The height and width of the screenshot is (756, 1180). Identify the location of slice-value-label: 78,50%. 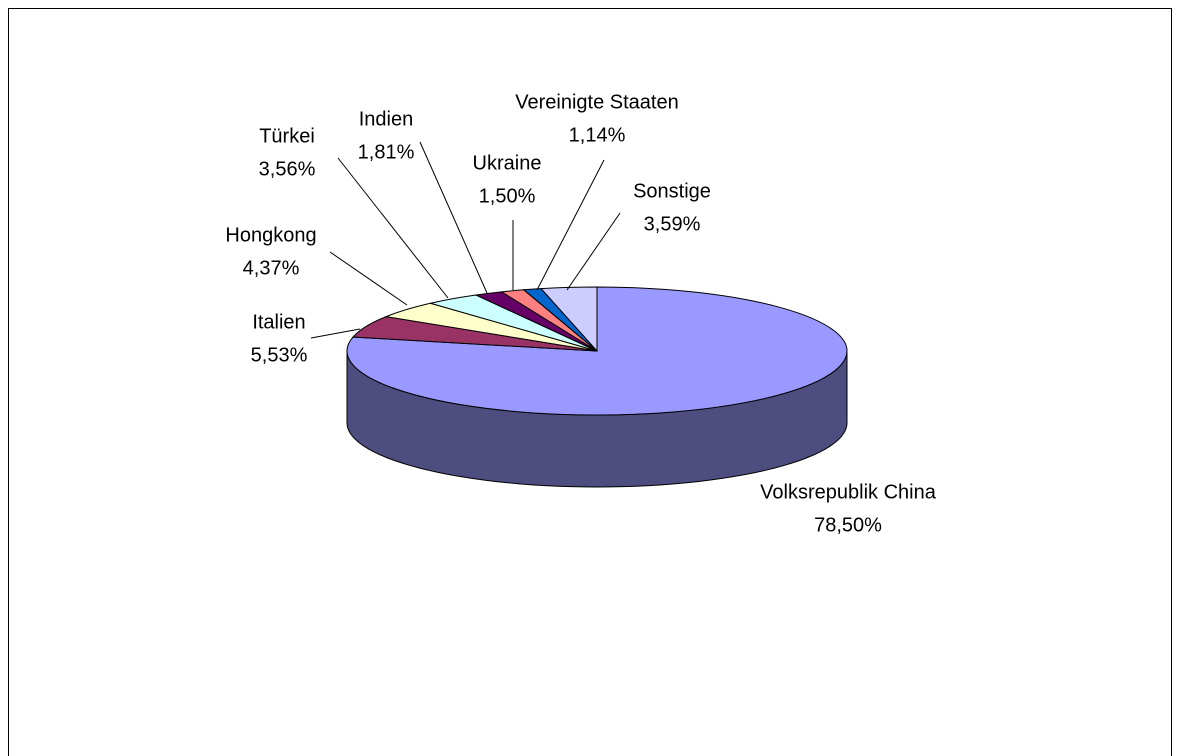
(848, 525).